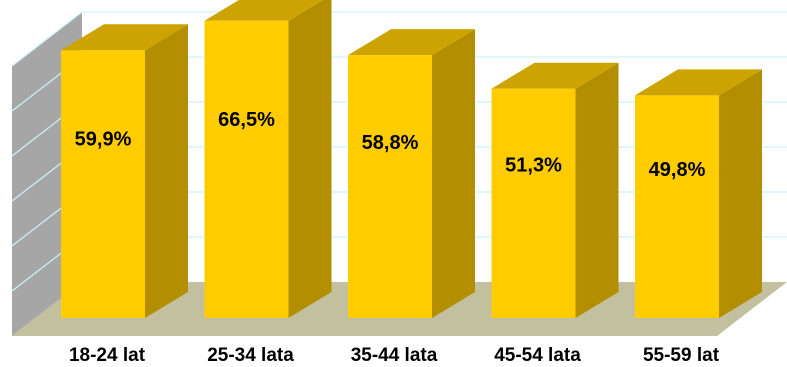 This screenshot has height=367, width=787. I want to click on bar: 51,3%, so click(555, 190).